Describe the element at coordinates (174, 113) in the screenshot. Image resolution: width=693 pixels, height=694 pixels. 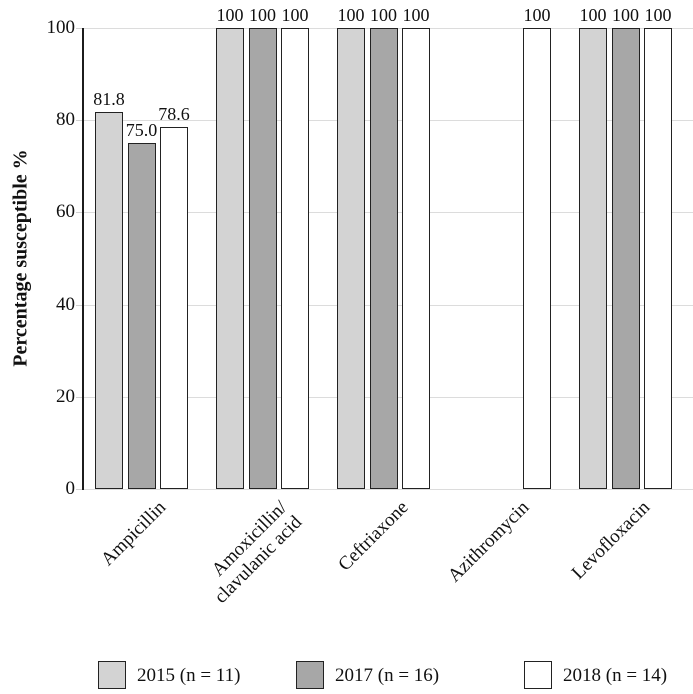
I see `bar-value-label: 78.6` at that location.